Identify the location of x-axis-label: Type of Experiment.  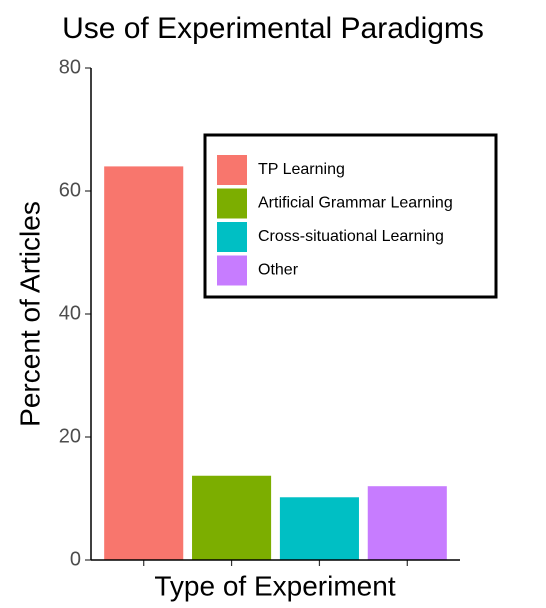
(274, 585).